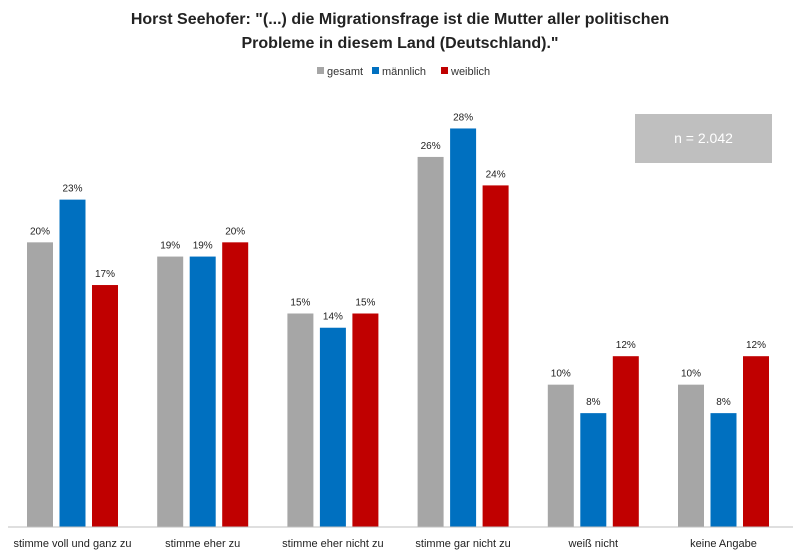 The width and height of the screenshot is (800, 554). What do you see at coordinates (463, 117) in the screenshot?
I see `value-label-3-1: 28%` at bounding box center [463, 117].